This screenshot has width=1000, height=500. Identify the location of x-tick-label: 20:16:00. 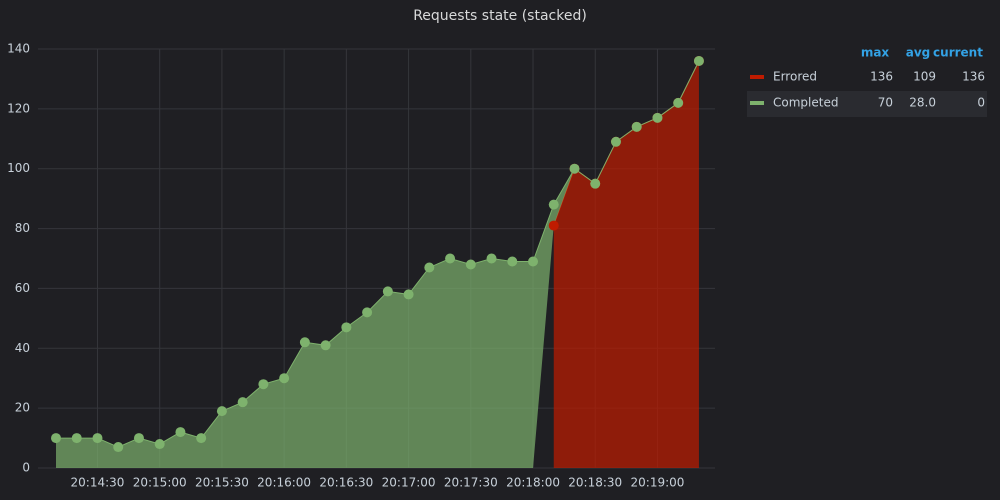
(284, 483).